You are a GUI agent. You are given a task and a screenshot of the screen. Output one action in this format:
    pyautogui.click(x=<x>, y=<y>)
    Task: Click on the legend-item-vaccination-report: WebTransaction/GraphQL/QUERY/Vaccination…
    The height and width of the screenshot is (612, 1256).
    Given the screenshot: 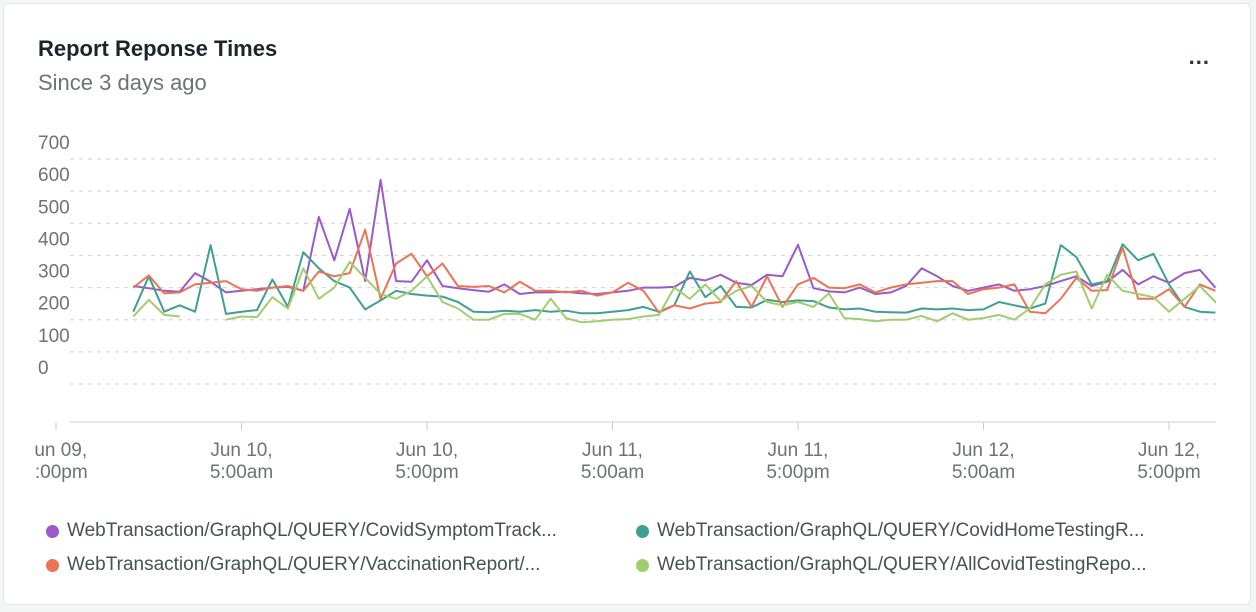 What is the action you would take?
    pyautogui.click(x=293, y=565)
    